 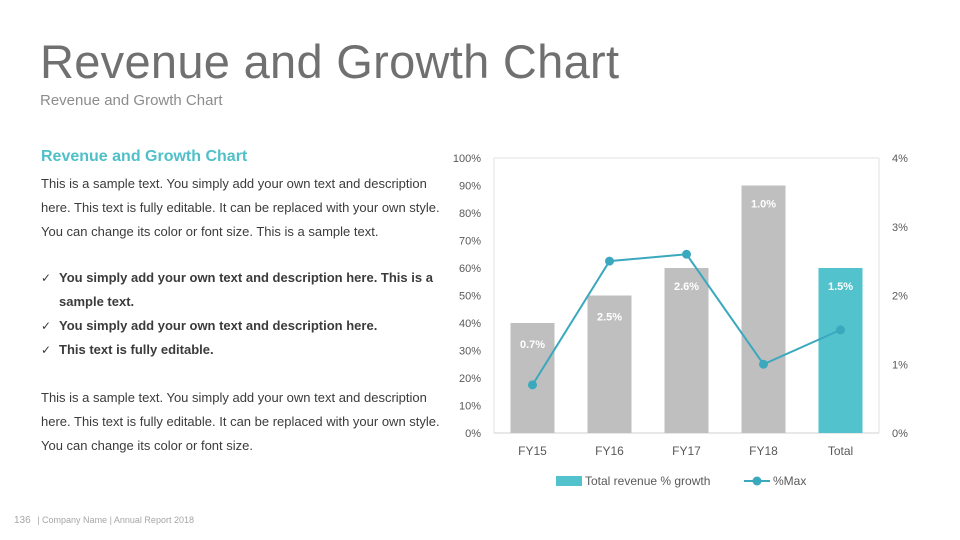 What do you see at coordinates (609, 451) in the screenshot?
I see `x-tick-label: FY16` at bounding box center [609, 451].